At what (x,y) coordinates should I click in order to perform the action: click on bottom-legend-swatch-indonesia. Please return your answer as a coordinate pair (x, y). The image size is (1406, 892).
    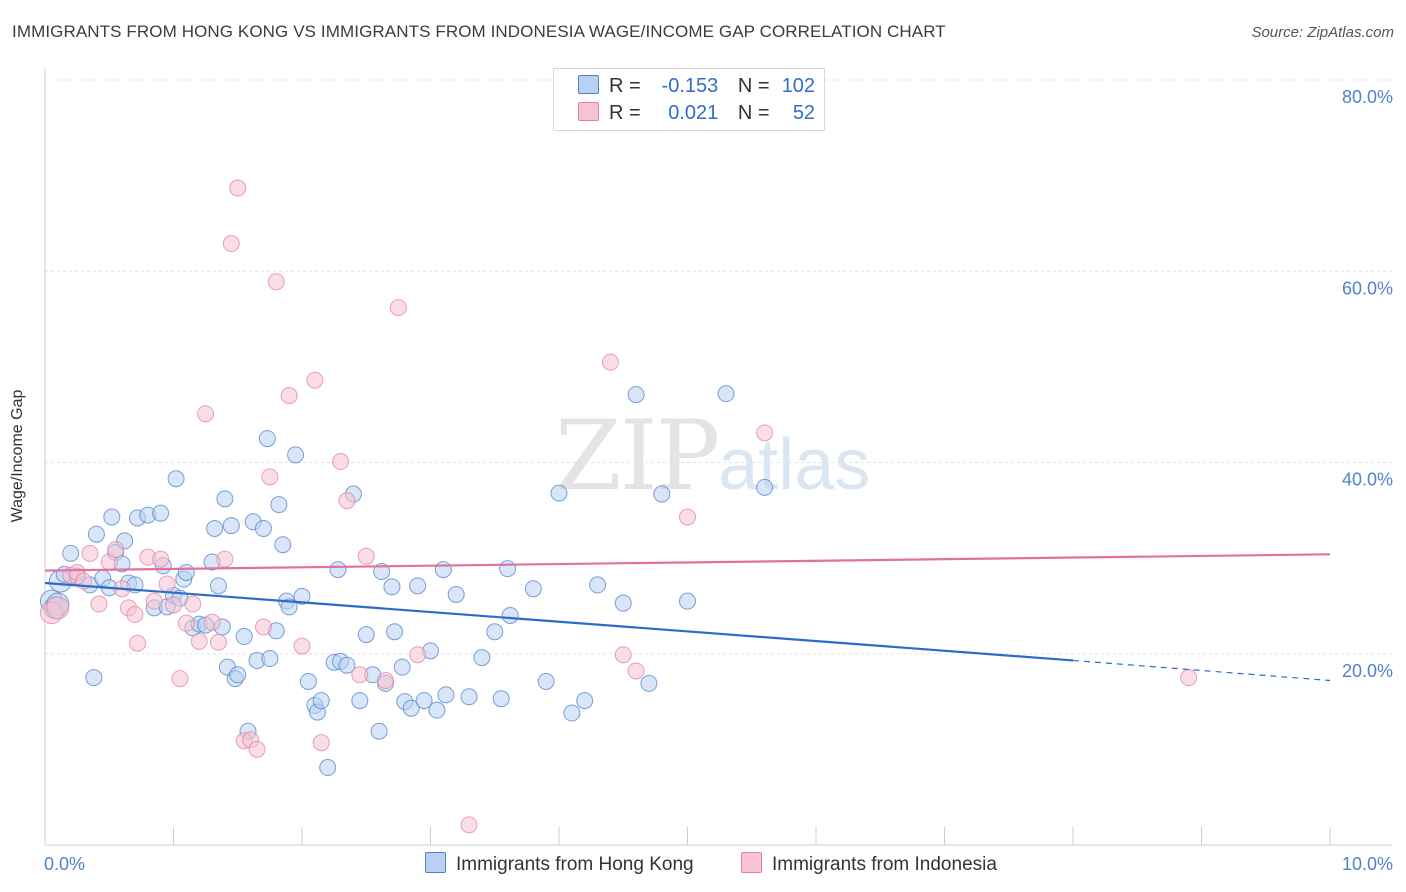
    Looking at the image, I should click on (751, 862).